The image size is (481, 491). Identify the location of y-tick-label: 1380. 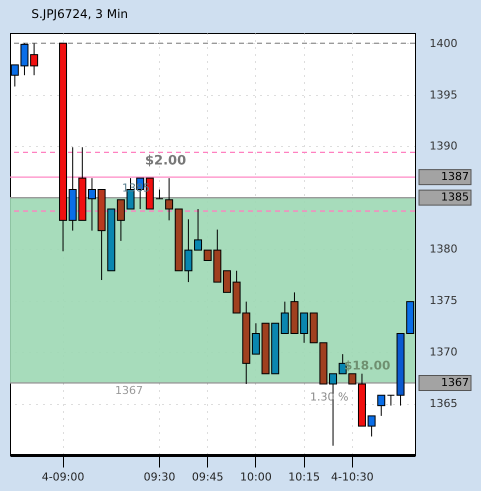
(444, 249).